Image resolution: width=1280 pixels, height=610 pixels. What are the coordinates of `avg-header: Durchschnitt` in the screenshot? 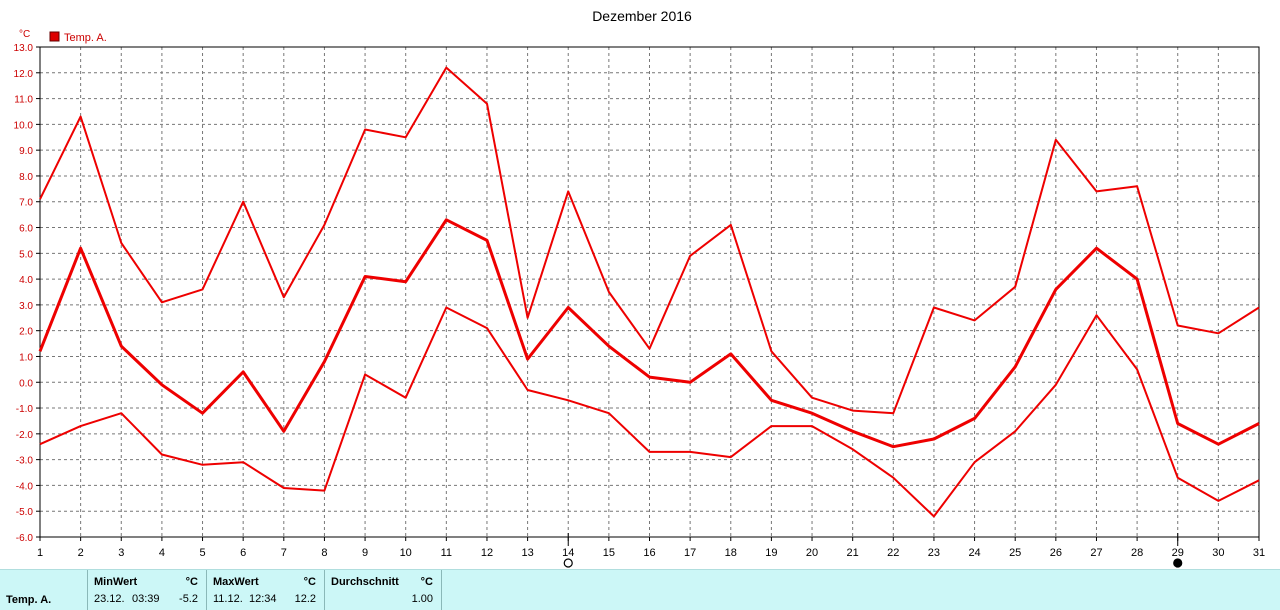 It's located at (365, 582).